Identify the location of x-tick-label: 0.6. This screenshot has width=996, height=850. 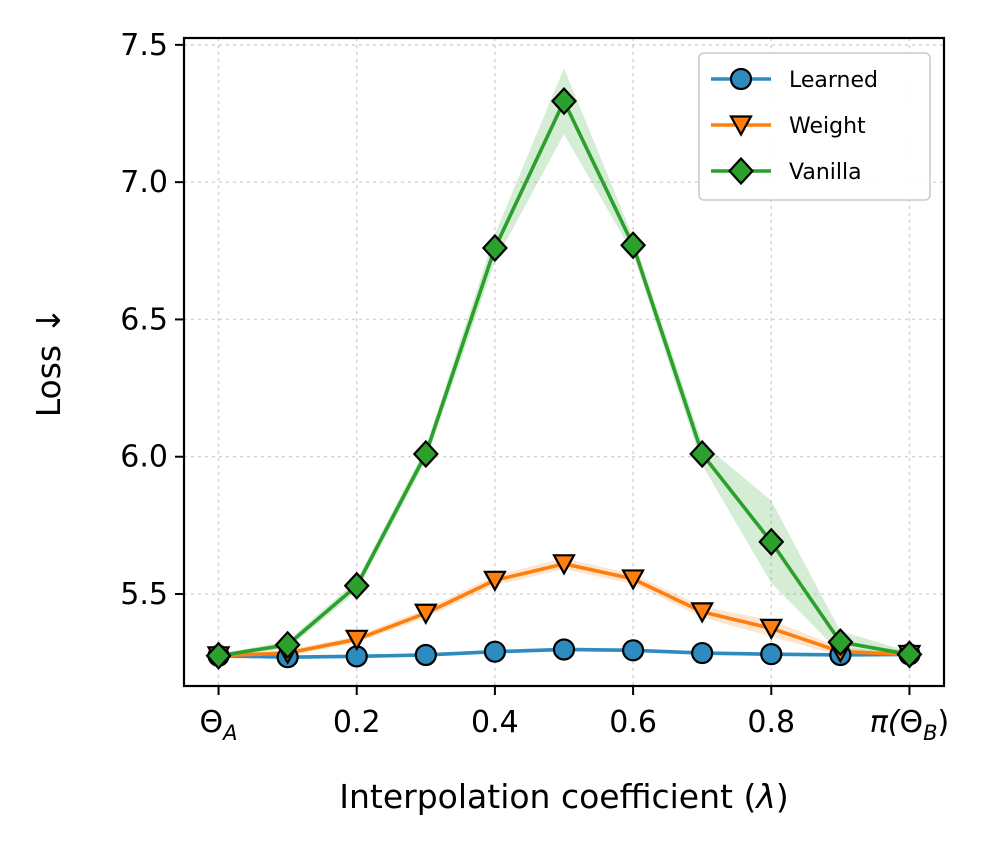
(633, 722).